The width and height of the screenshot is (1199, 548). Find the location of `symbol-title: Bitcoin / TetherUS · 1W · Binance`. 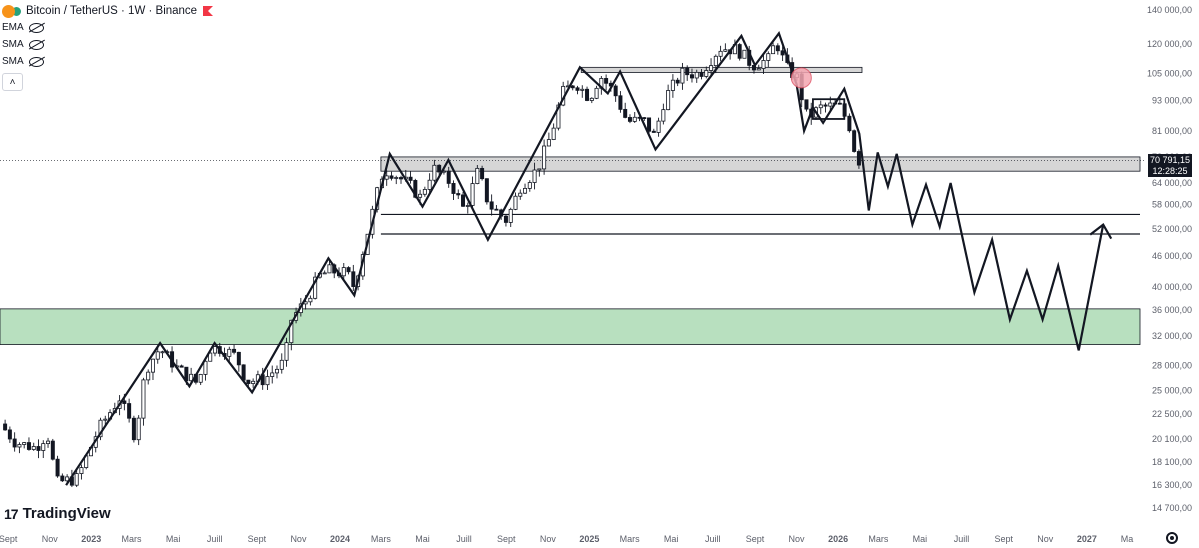

symbol-title: Bitcoin / TetherUS · 1W · Binance is located at coordinates (112, 11).